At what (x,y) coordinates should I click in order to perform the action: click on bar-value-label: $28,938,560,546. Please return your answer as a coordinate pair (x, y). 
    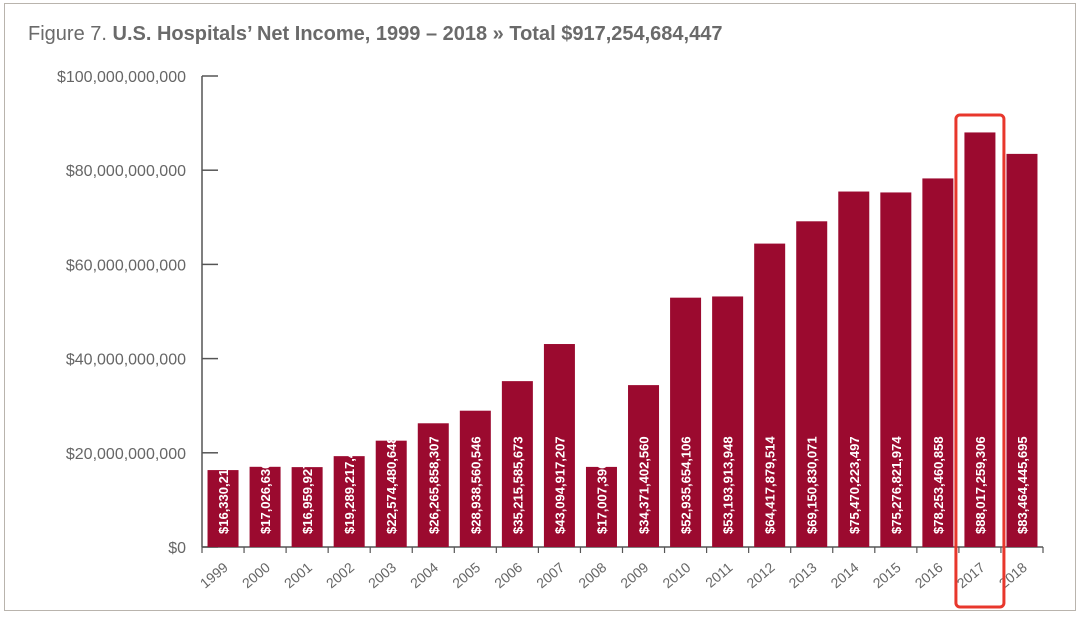
    Looking at the image, I should click on (475, 485).